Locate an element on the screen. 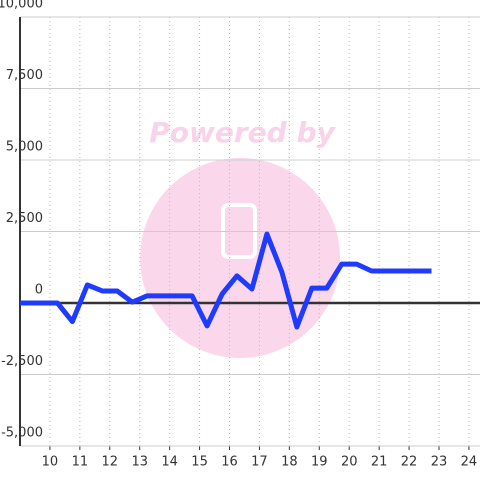 This screenshot has width=480, height=480. y-tick-label: 2,500 is located at coordinates (24, 218).